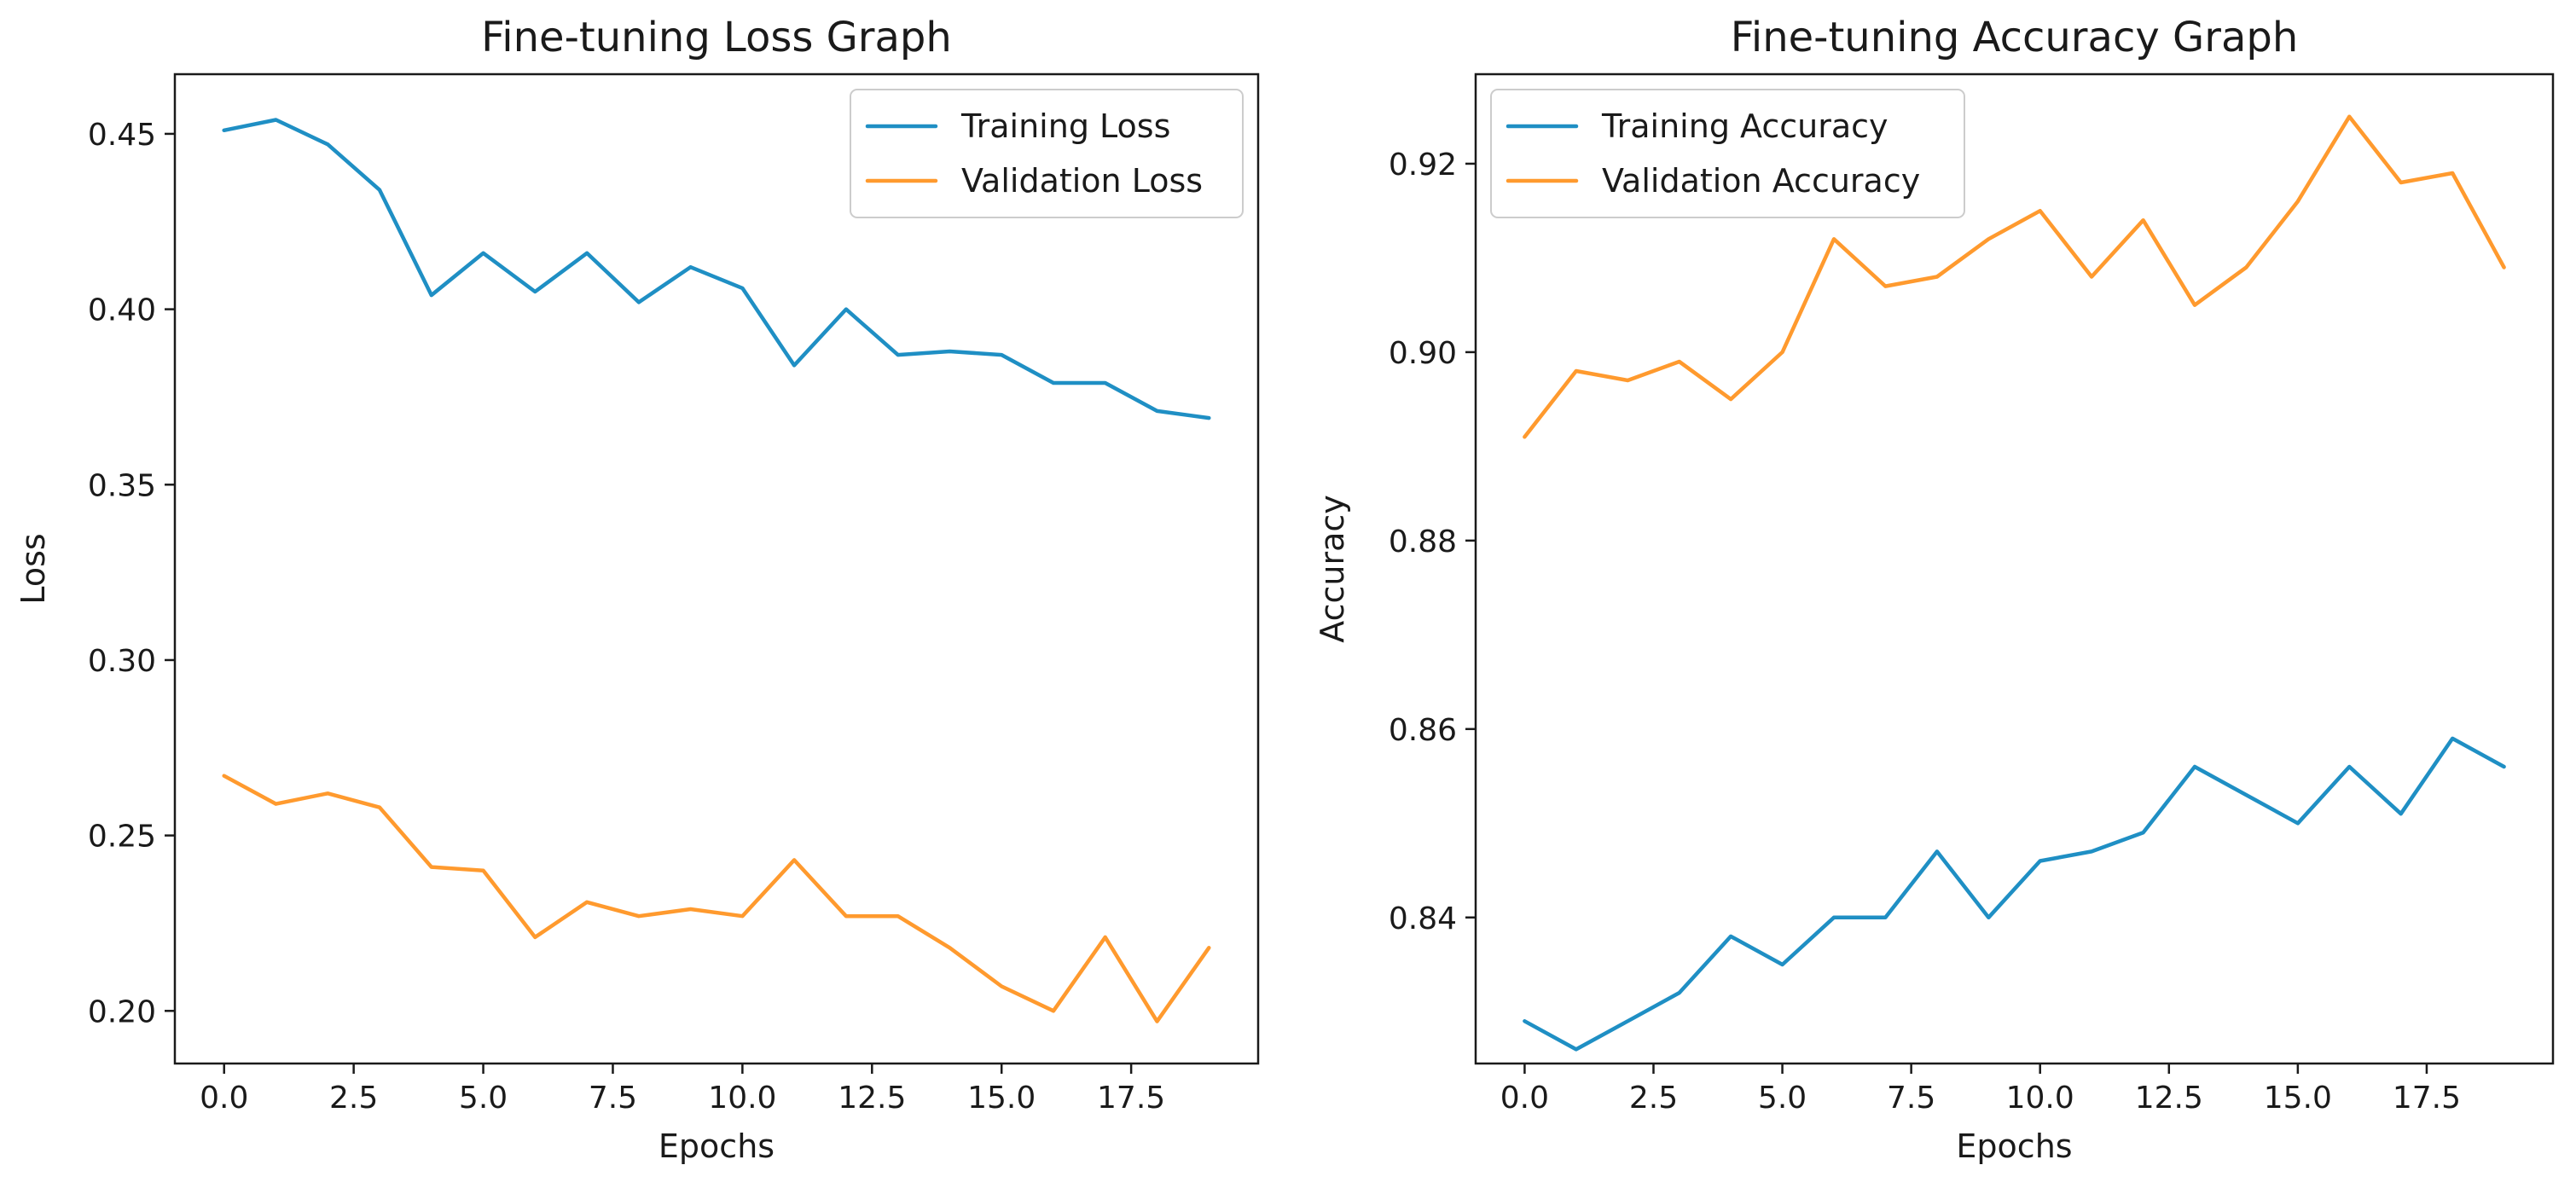  Describe the element at coordinates (122, 1011) in the screenshot. I see `loss-chart-ytick-label: 0.20` at that location.